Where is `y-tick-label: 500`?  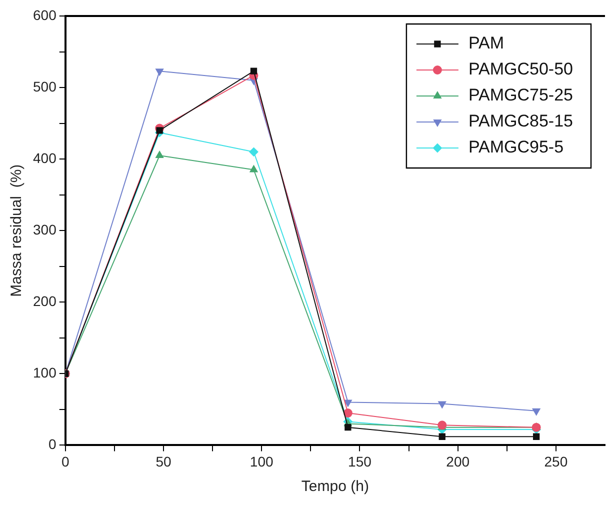 y-tick-label: 500 is located at coordinates (45, 86).